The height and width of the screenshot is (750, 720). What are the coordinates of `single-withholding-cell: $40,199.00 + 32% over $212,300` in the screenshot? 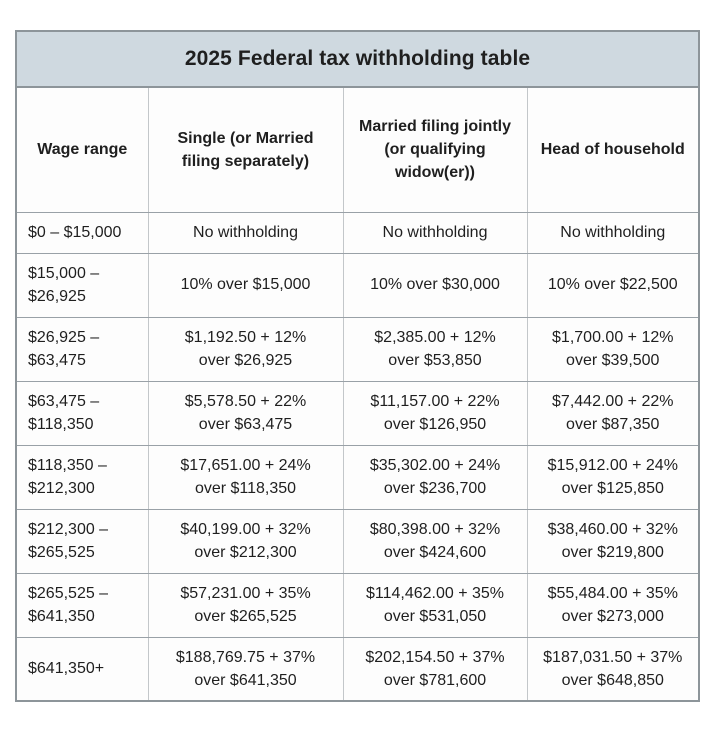 It's located at (245, 541).